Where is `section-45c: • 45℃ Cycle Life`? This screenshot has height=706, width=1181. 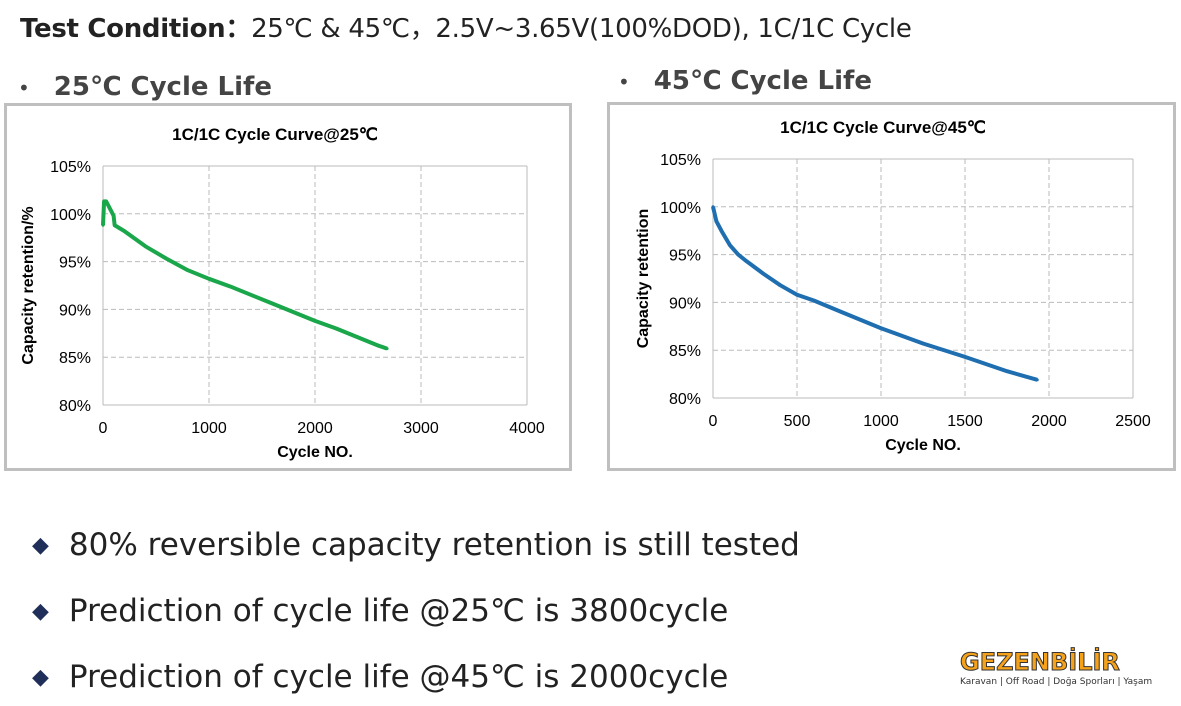 section-45c: • 45℃ Cycle Life is located at coordinates (745, 81).